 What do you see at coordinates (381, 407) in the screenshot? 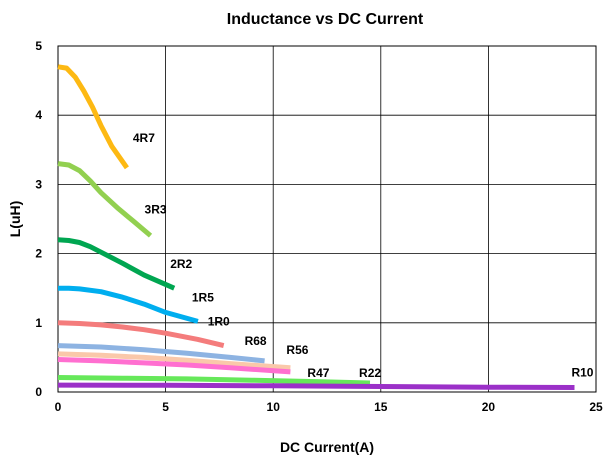
I see `x-tick-label: 15` at bounding box center [381, 407].